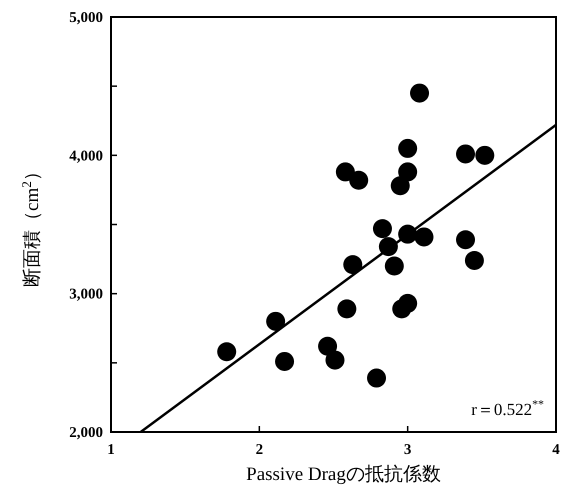 This screenshot has height=493, width=572. What do you see at coordinates (343, 474) in the screenshot?
I see `x-axis-title: Passive Dragの抵抗係数` at bounding box center [343, 474].